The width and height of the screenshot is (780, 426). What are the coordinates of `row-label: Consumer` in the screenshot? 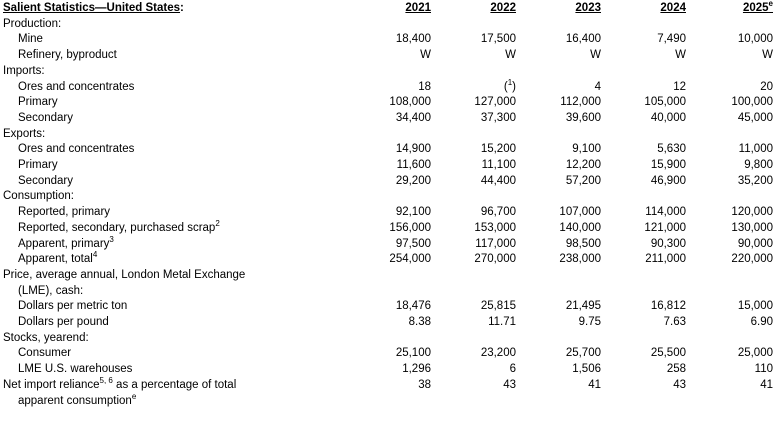 It's located at (178, 354).